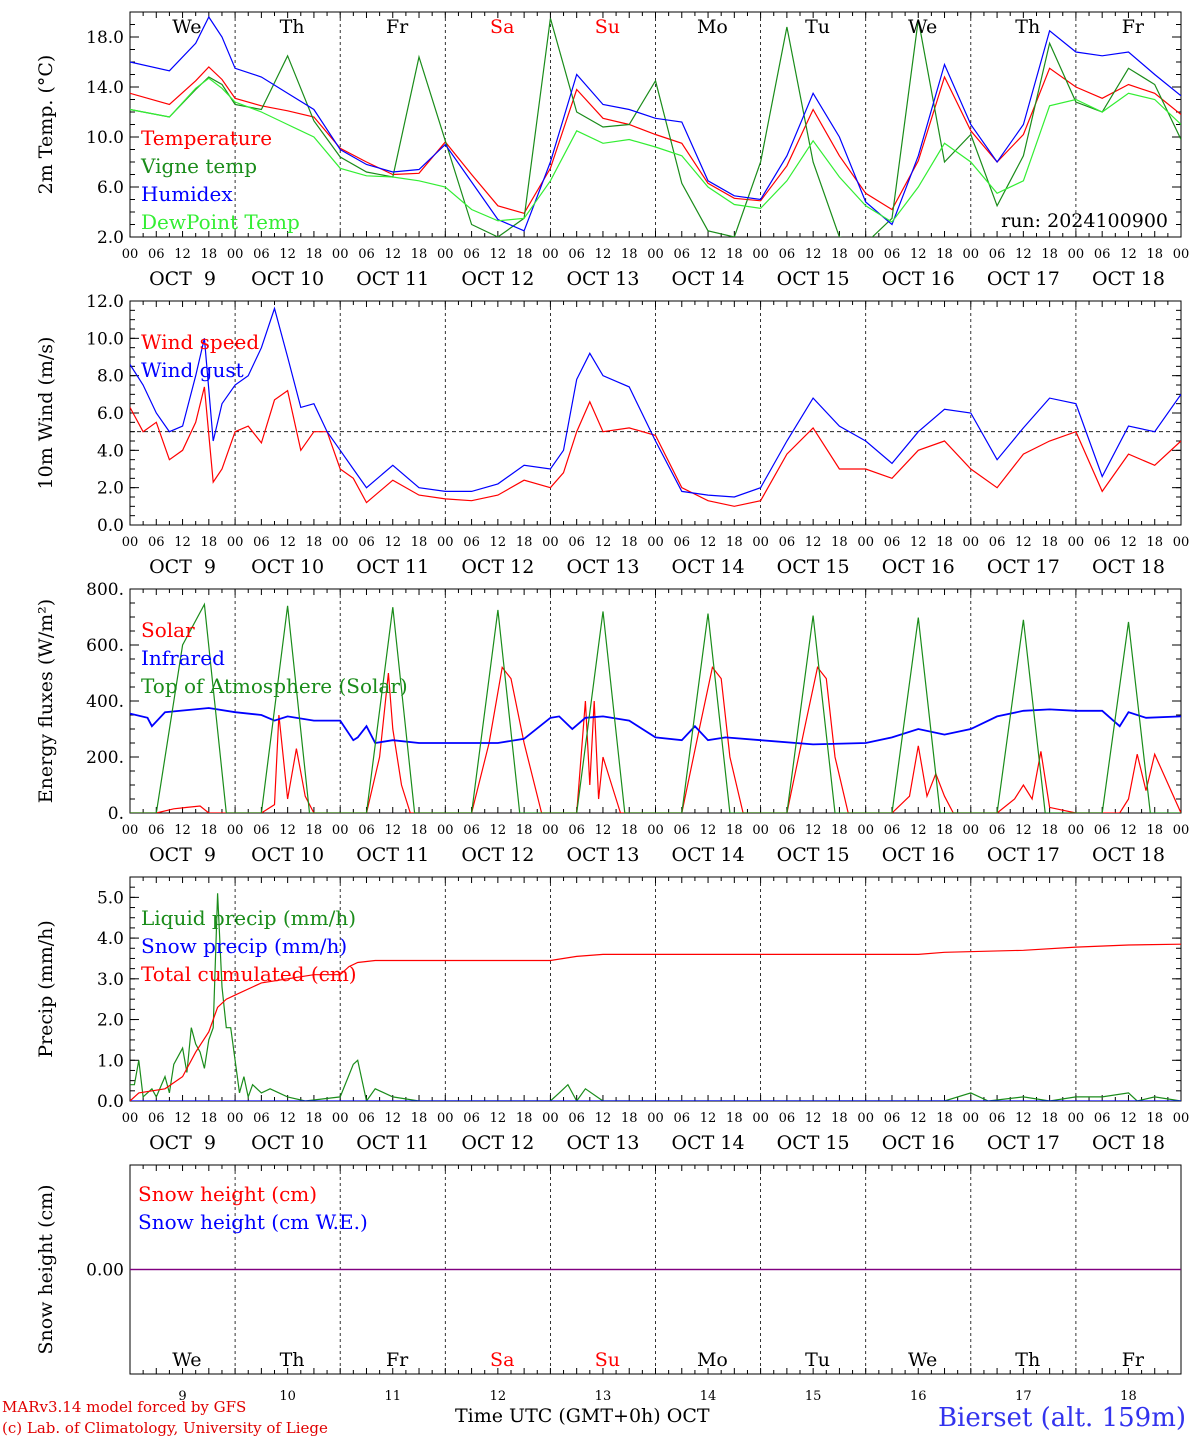 Image resolution: width=1194 pixels, height=1440 pixels. I want to click on day-number-label: 10, so click(287, 1396).